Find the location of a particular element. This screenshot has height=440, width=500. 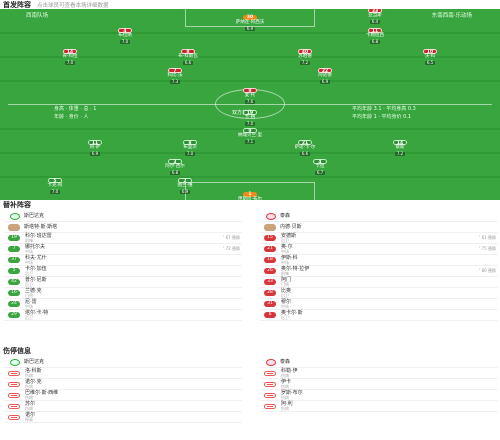

away-player: 7 科比·法 7.3 is located at coordinates (175, 76).